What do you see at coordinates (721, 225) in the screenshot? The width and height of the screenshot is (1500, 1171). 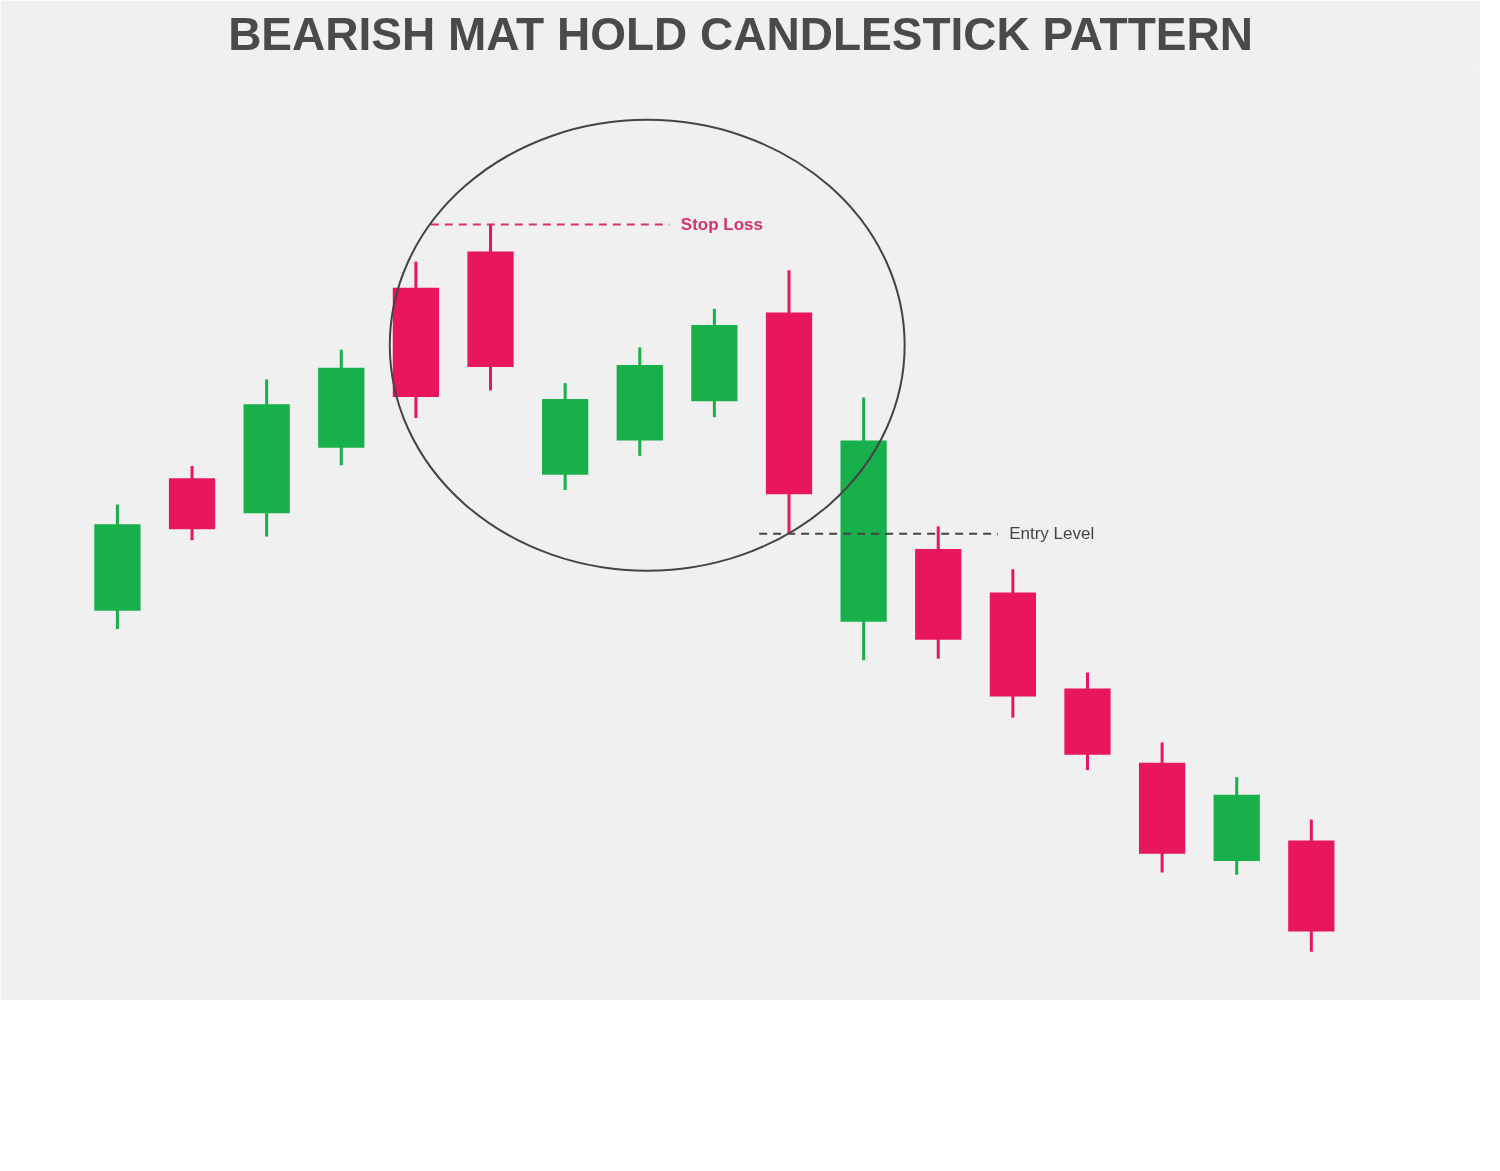 I see `ref-line-label: Stop Loss` at bounding box center [721, 225].